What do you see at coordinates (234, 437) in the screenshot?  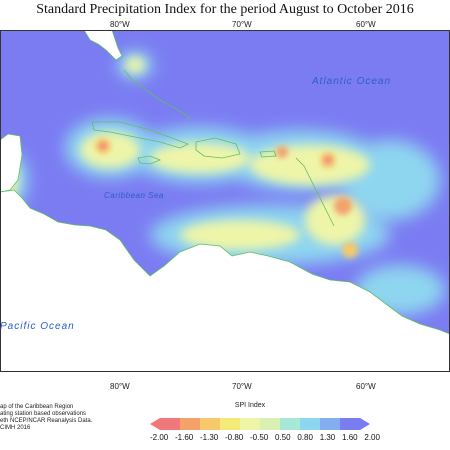 I see `legend-tick: -0.80` at bounding box center [234, 437].